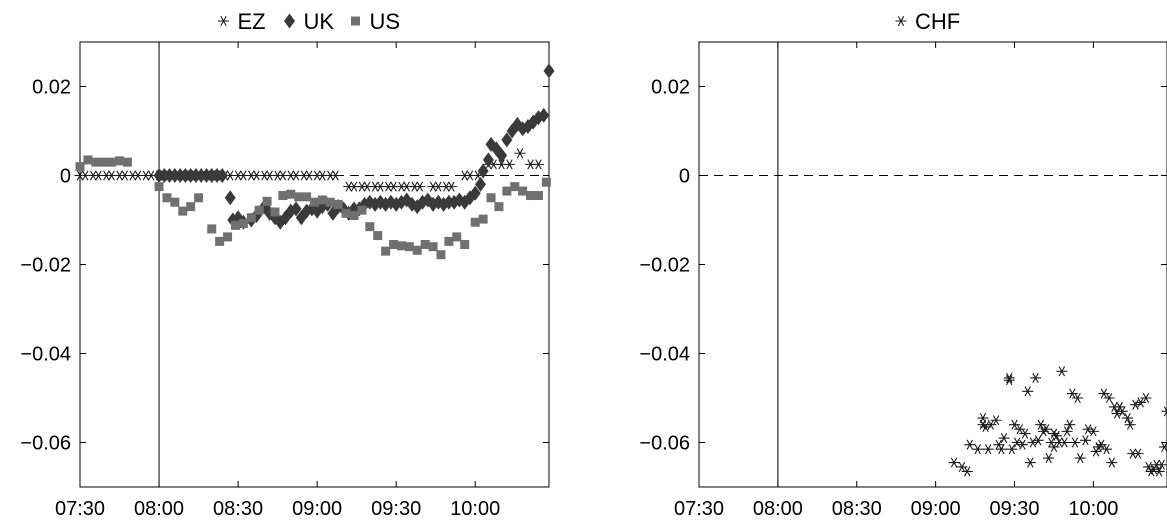 This screenshot has width=1167, height=523. Describe the element at coordinates (927, 21) in the screenshot. I see `legend: CHF` at that location.